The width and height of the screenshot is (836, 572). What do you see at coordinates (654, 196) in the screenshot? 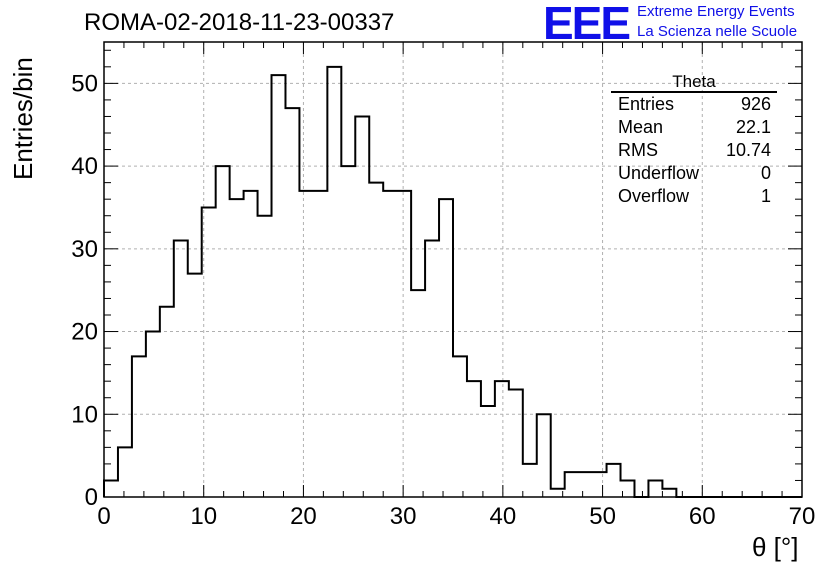
I see `stats-label: Overflow` at bounding box center [654, 196].